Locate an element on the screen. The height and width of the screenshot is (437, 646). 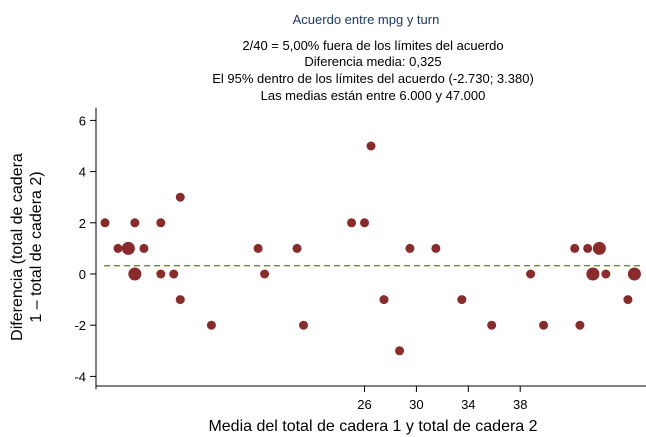
y-tick-label: -2 is located at coordinates (80, 325).